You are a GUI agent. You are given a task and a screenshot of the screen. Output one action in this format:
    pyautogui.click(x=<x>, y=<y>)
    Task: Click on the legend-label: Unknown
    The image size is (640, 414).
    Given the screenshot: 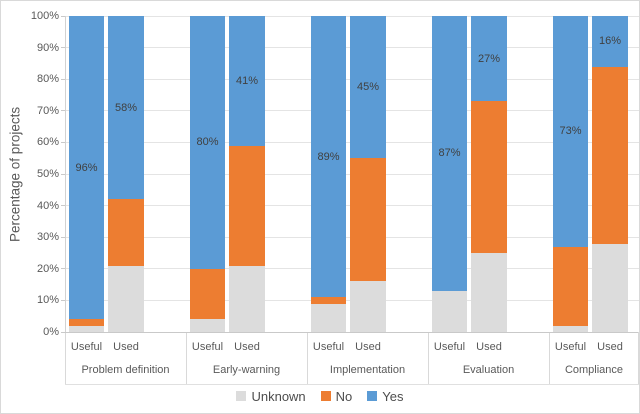 What is the action you would take?
    pyautogui.click(x=278, y=396)
    